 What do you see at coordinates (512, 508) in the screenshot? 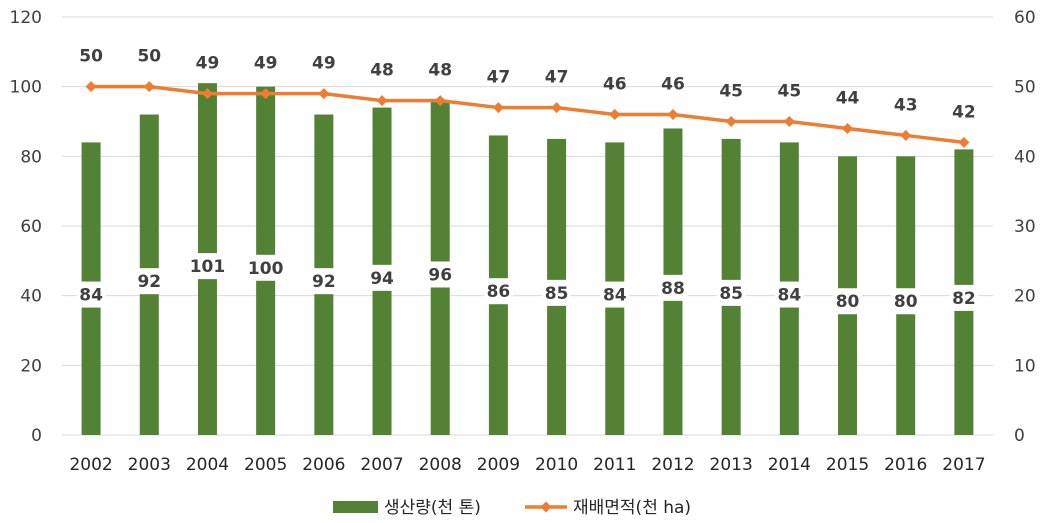
I see `legend: 생산량(천 톤) 재배면적(천 ha)` at bounding box center [512, 508].